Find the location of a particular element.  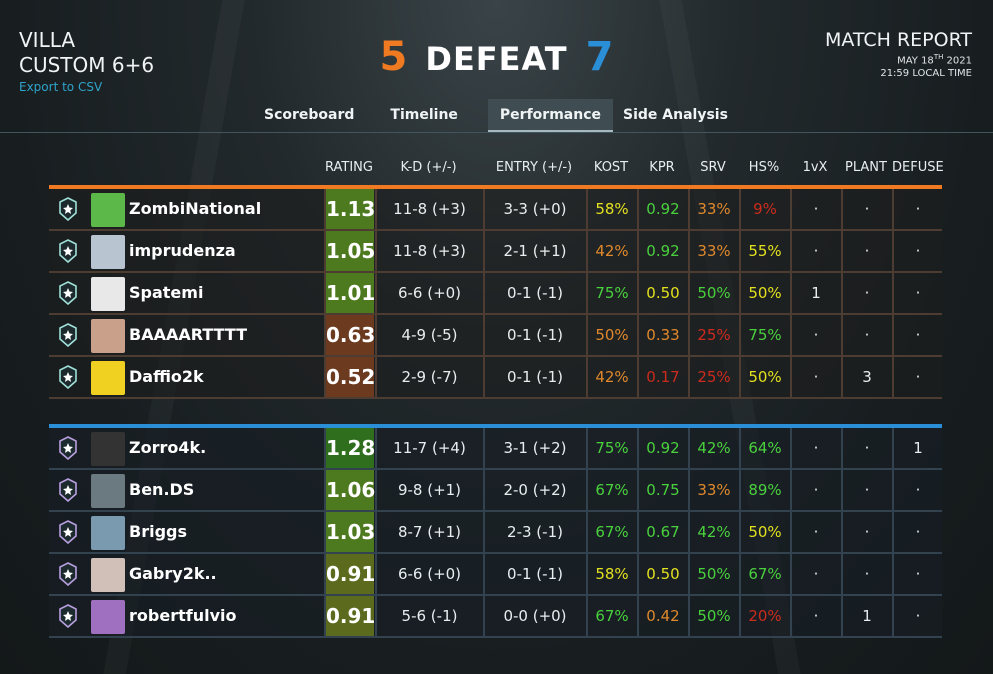

rating-cell: 1.28 is located at coordinates (349, 448).